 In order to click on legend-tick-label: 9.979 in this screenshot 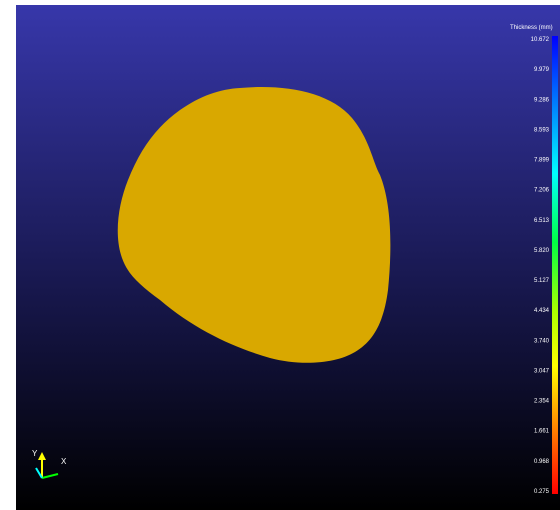, I will do `click(542, 70)`.